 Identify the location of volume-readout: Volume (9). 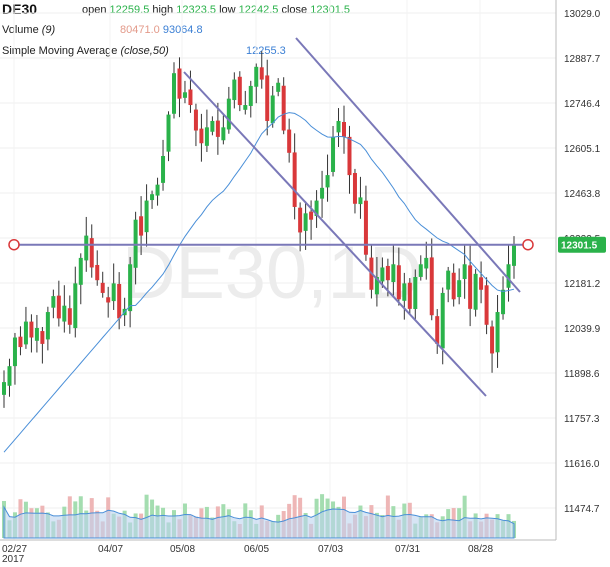
(28, 30).